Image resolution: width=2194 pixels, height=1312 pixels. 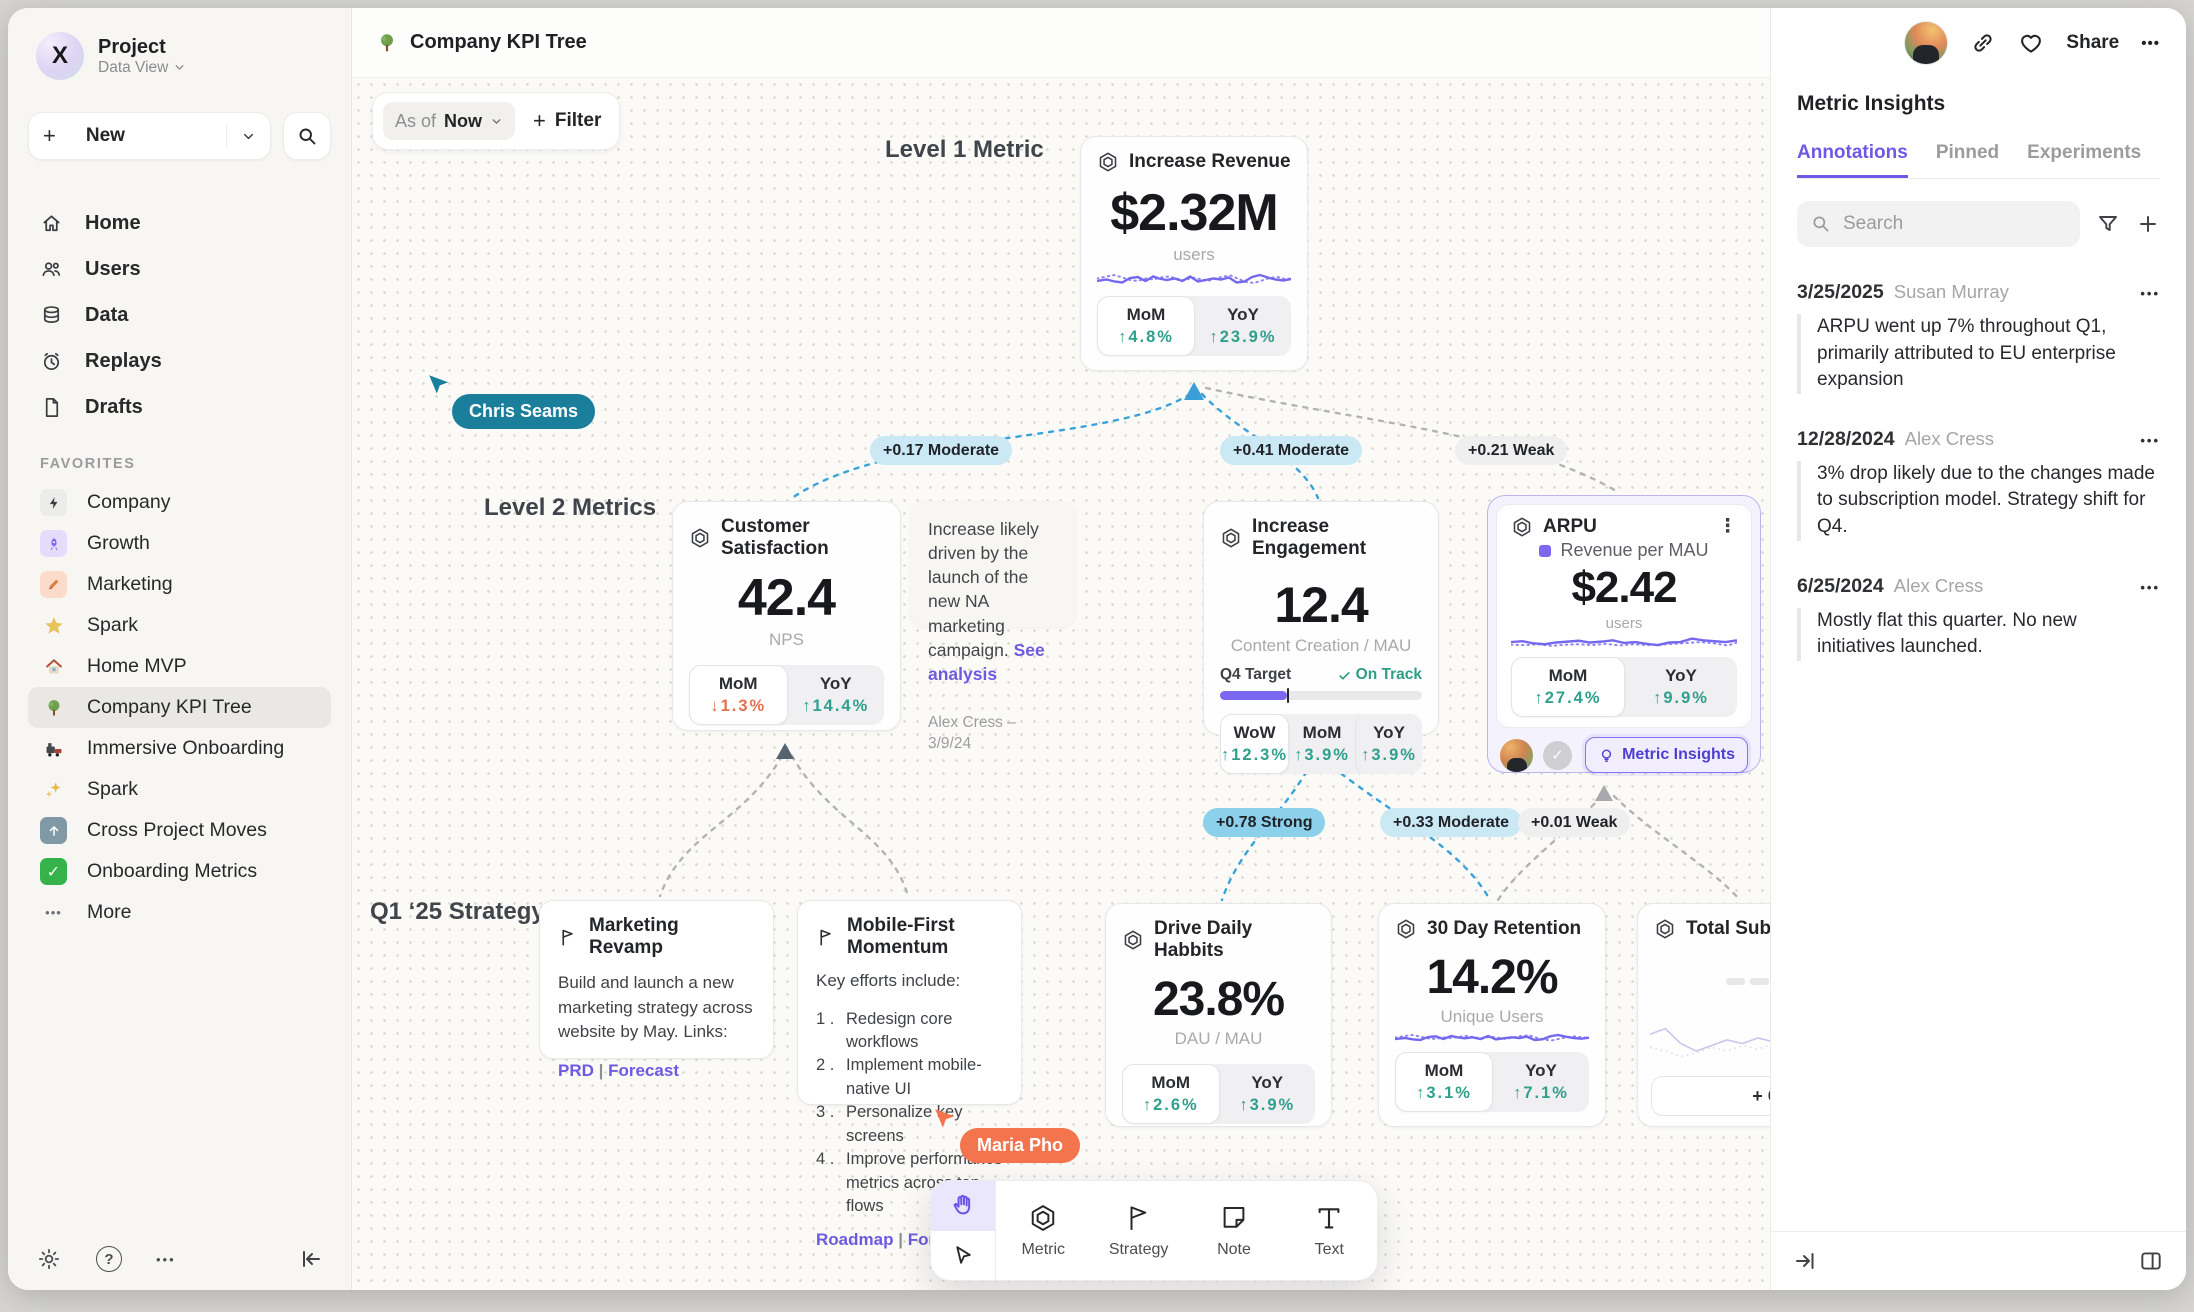 What do you see at coordinates (2150, 43) in the screenshot?
I see `window-menu-icon: •••` at bounding box center [2150, 43].